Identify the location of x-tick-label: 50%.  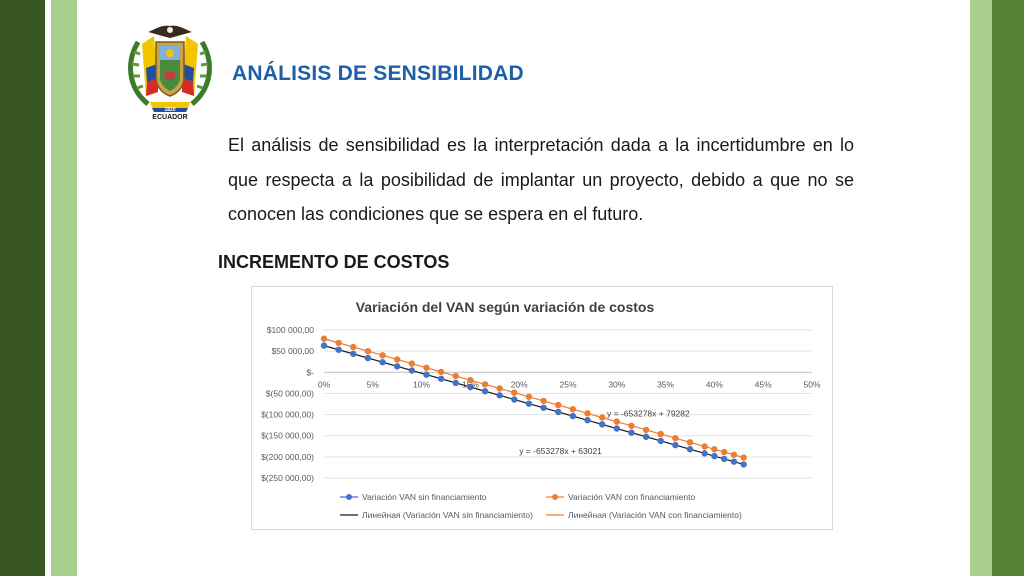
(811, 384).